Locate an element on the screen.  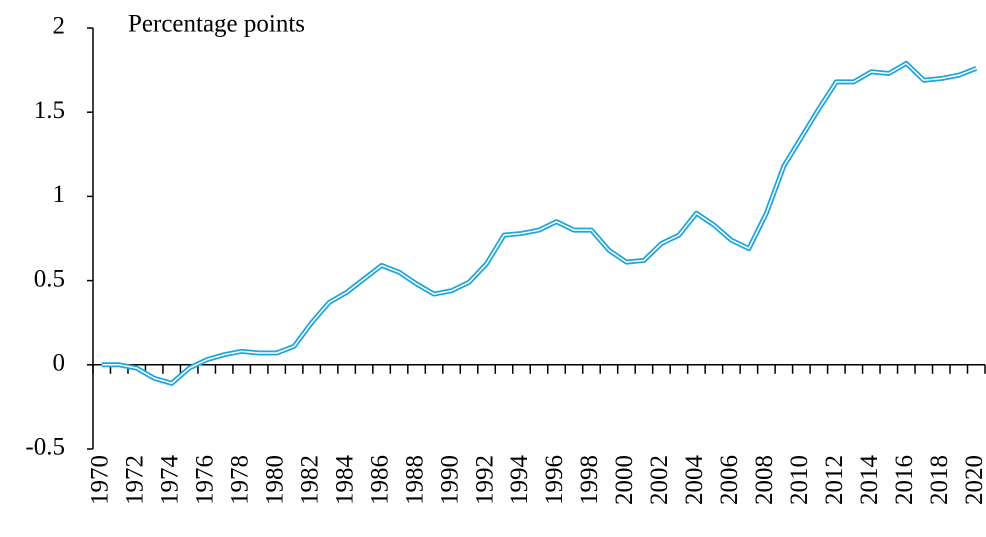
x-tick-label: 1996 is located at coordinates (554, 480).